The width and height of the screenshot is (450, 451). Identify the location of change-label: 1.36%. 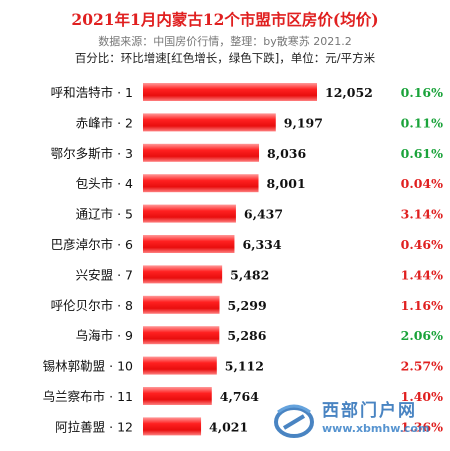
(422, 426).